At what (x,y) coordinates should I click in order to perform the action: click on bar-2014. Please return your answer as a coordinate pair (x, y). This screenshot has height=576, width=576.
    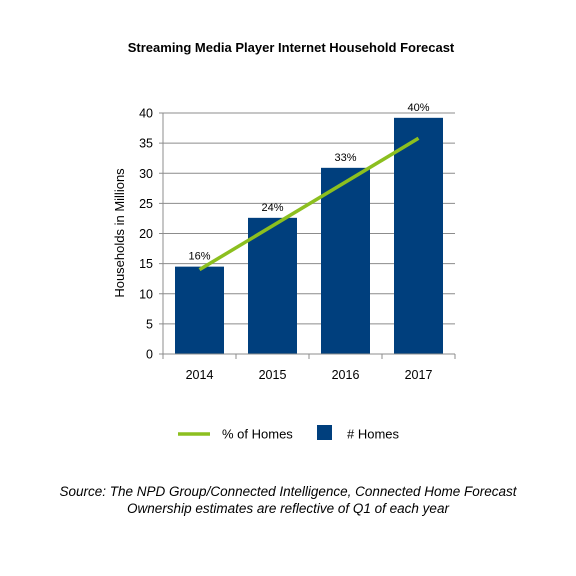
    Looking at the image, I should click on (199, 310).